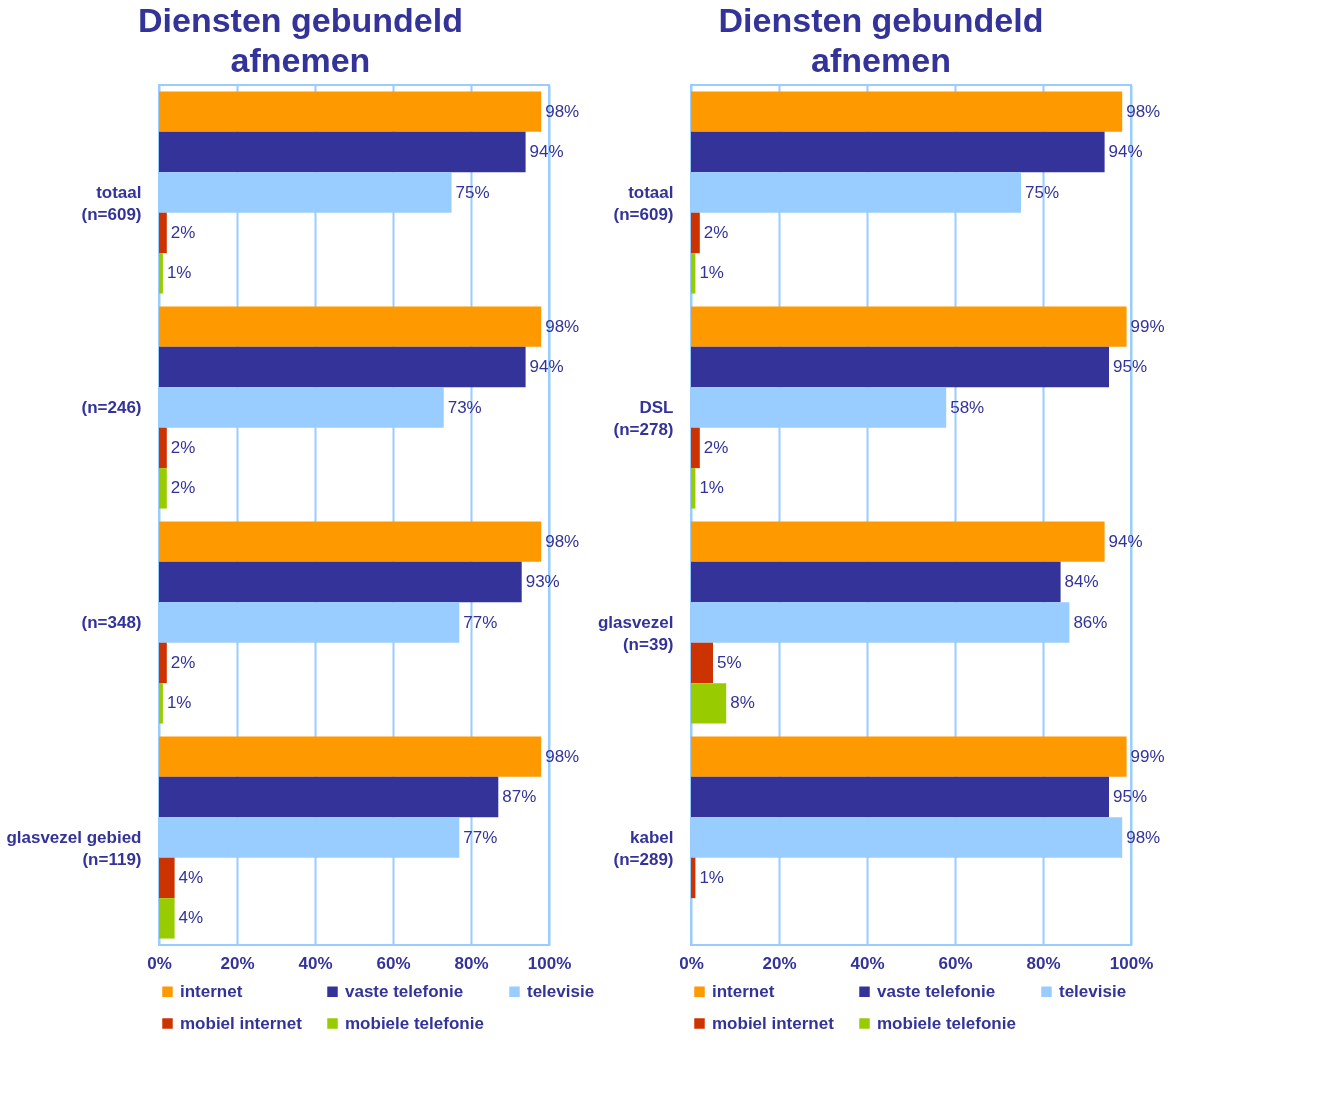 The width and height of the screenshot is (1331, 1096). I want to click on y-tick-label: (n=348), so click(111, 622).